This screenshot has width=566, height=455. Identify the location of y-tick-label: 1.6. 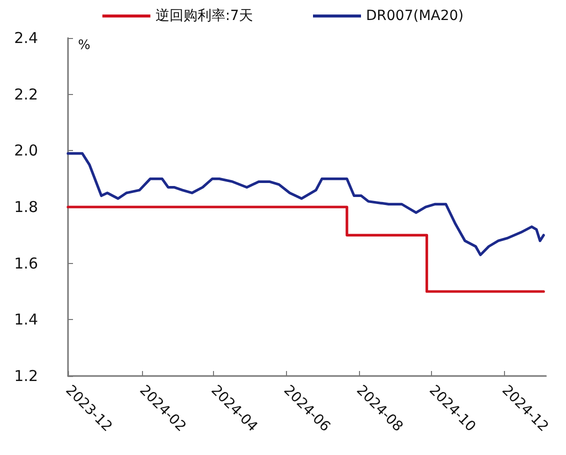
(26, 263).